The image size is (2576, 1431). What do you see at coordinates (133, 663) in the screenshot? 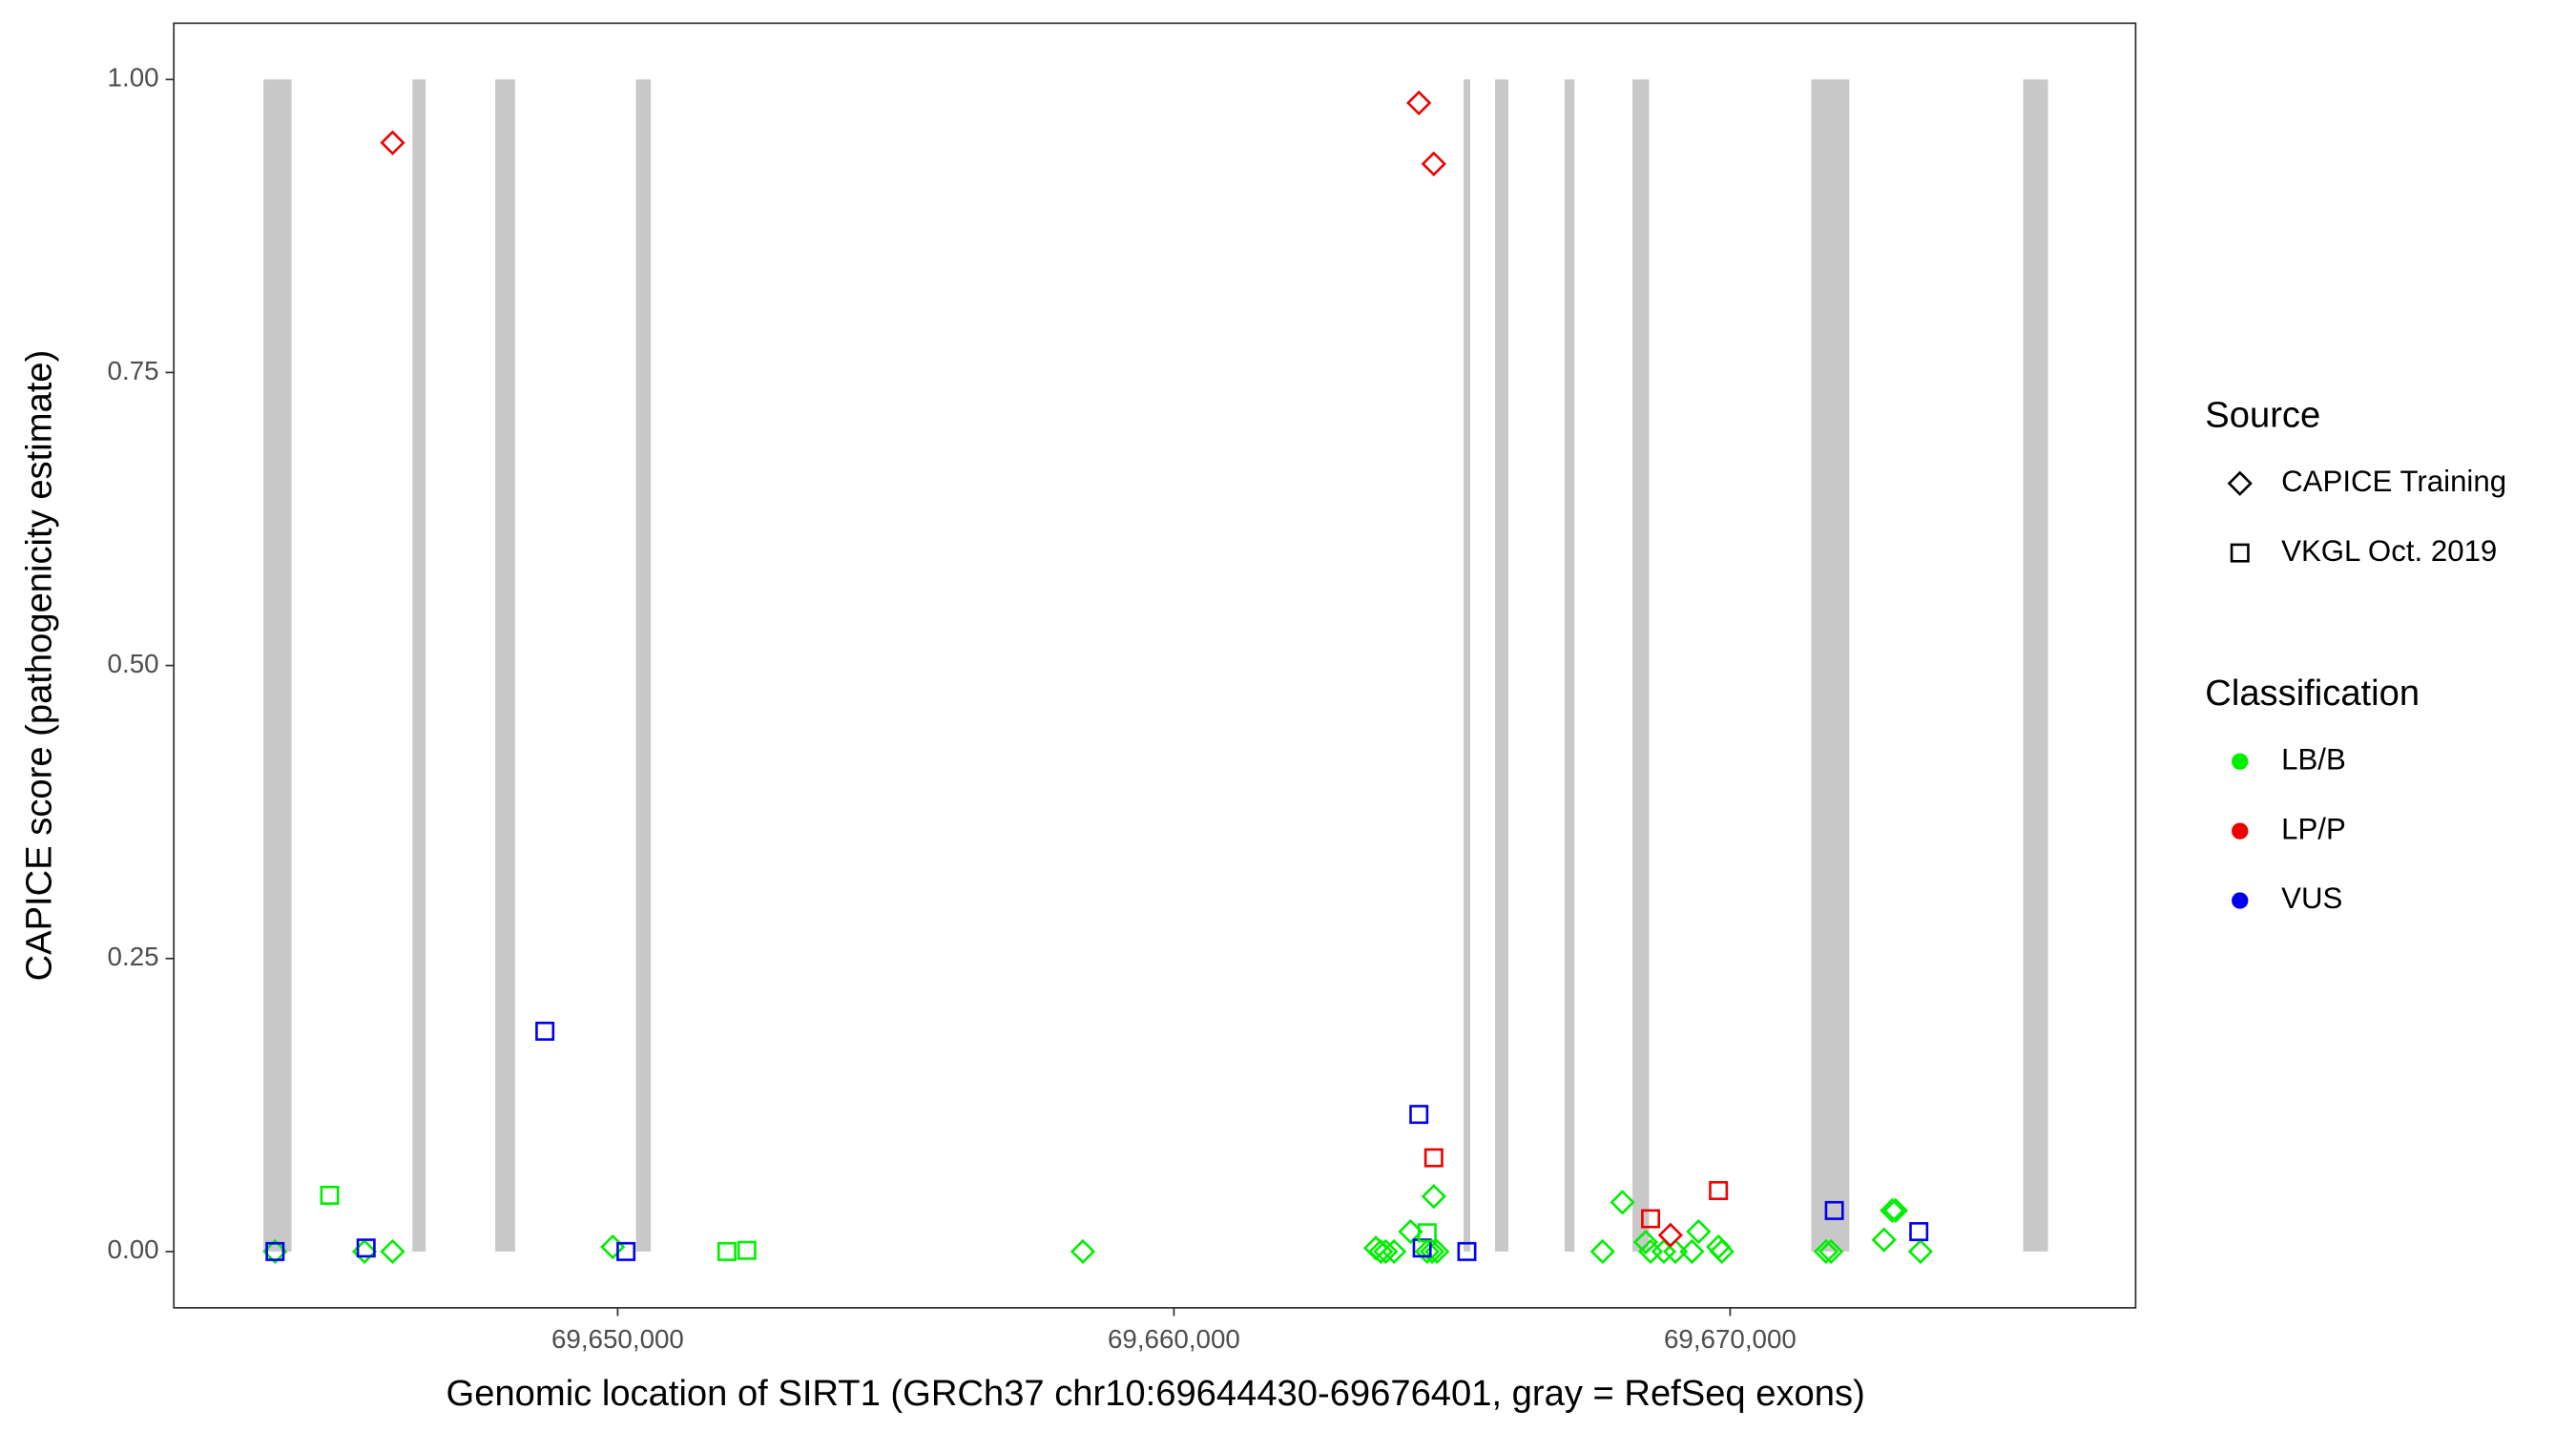
I see `y-tick-label: 0.50` at bounding box center [133, 663].